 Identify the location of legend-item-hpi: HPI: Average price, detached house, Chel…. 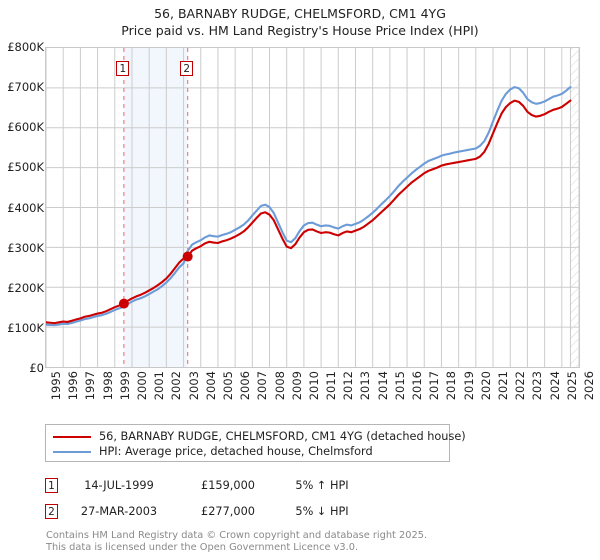
(247, 451).